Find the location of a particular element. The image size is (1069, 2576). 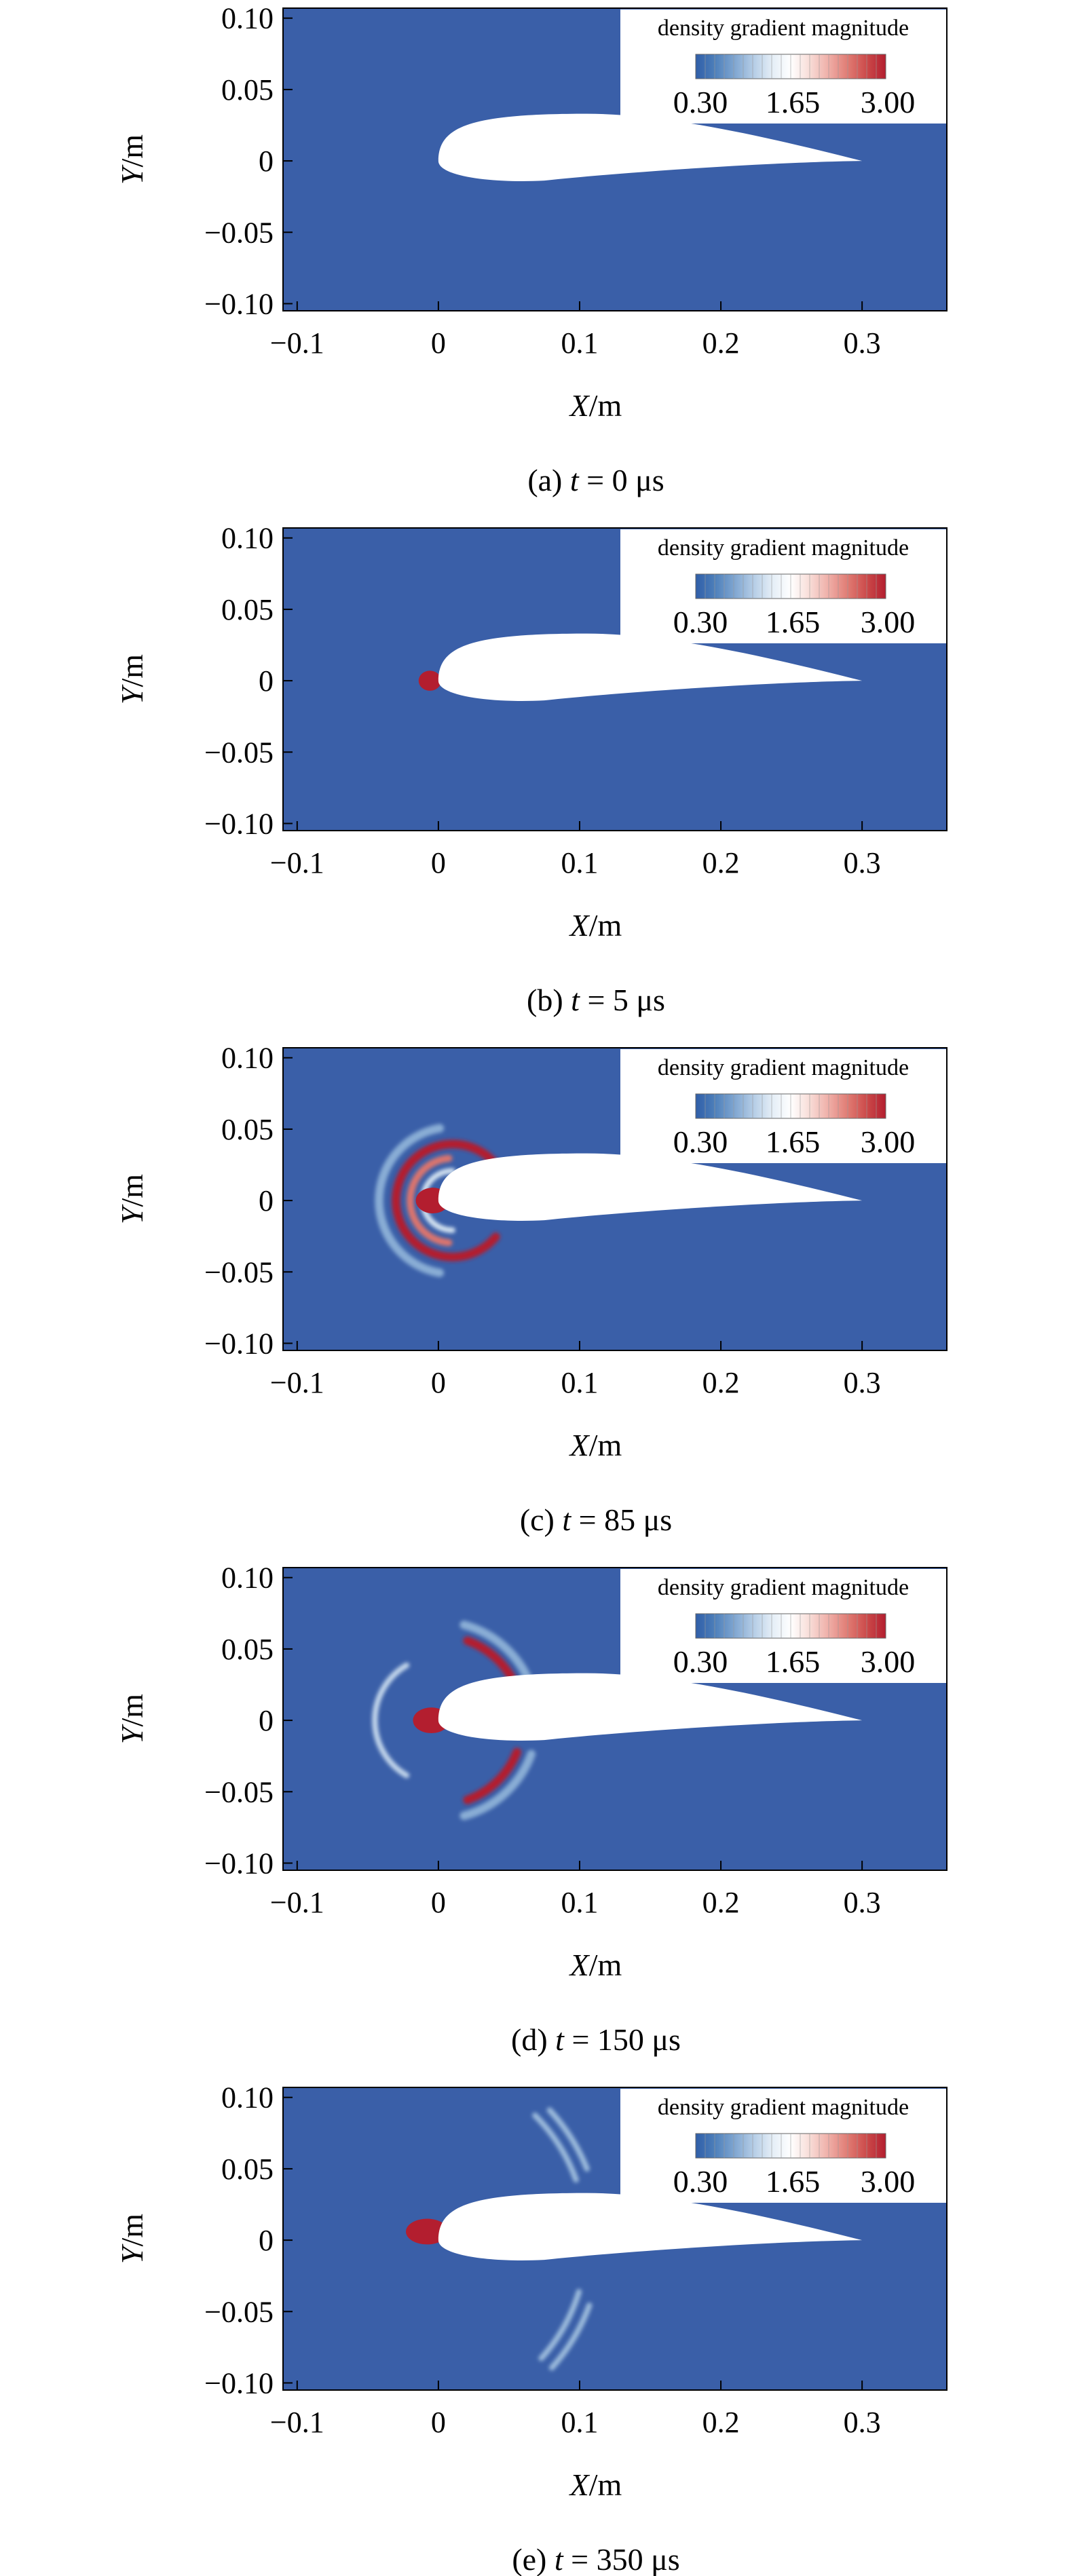

caption-time-value: = 150 μs is located at coordinates (626, 2039).